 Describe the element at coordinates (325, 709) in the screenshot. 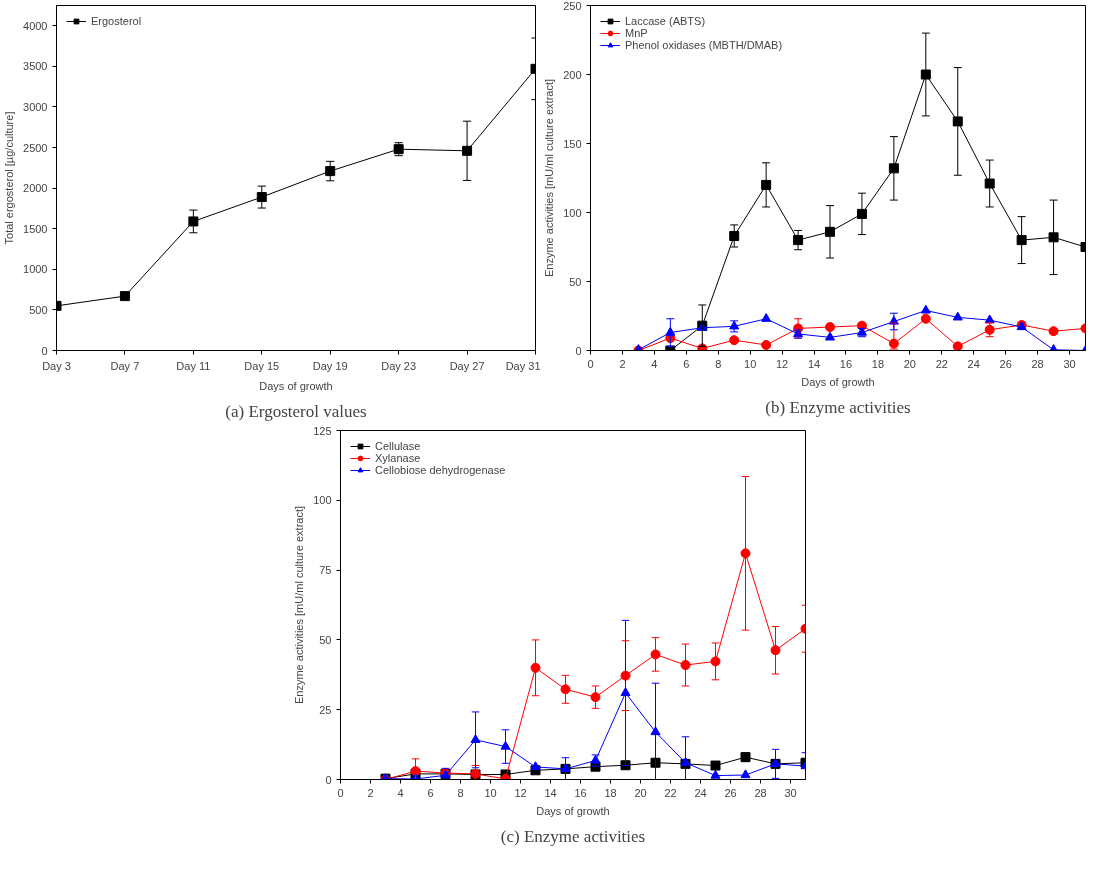

I see `y-tick-label: 25` at that location.